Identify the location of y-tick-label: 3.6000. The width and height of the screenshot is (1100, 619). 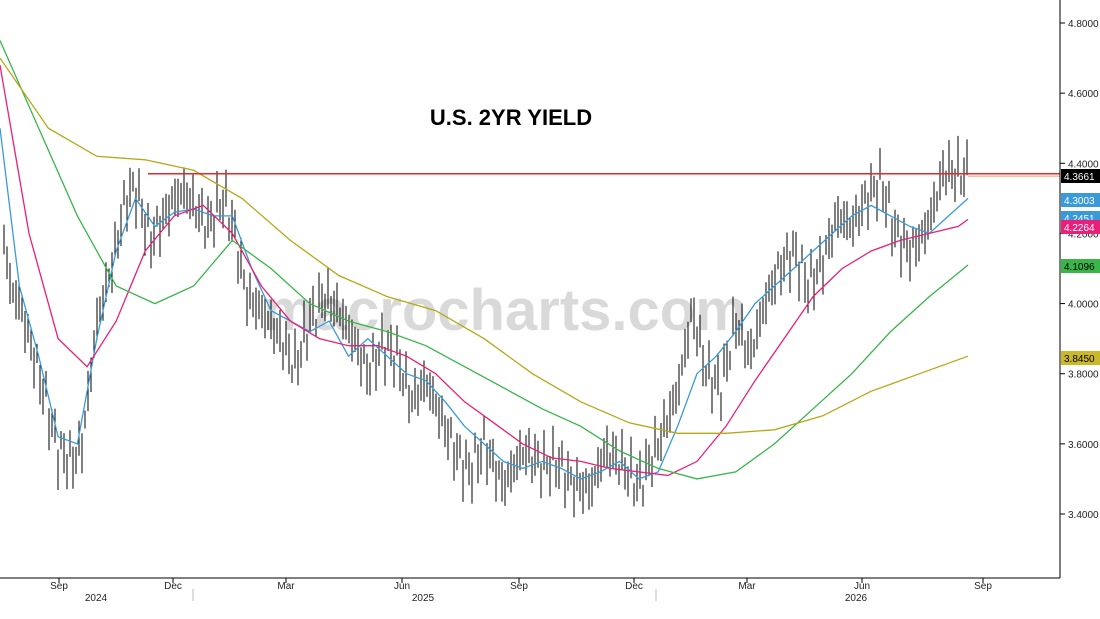
(1083, 445).